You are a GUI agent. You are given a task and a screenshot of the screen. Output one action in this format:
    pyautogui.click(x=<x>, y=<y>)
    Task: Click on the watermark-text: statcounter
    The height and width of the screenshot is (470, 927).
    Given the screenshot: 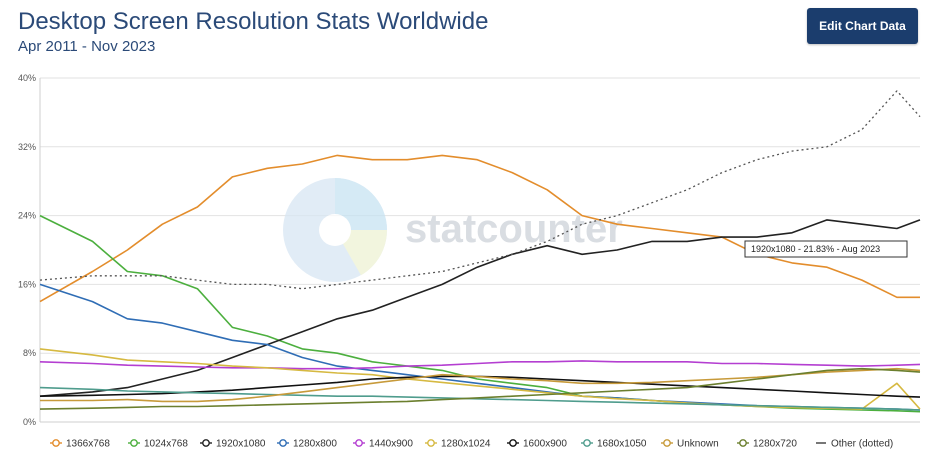 What is the action you would take?
    pyautogui.click(x=514, y=229)
    